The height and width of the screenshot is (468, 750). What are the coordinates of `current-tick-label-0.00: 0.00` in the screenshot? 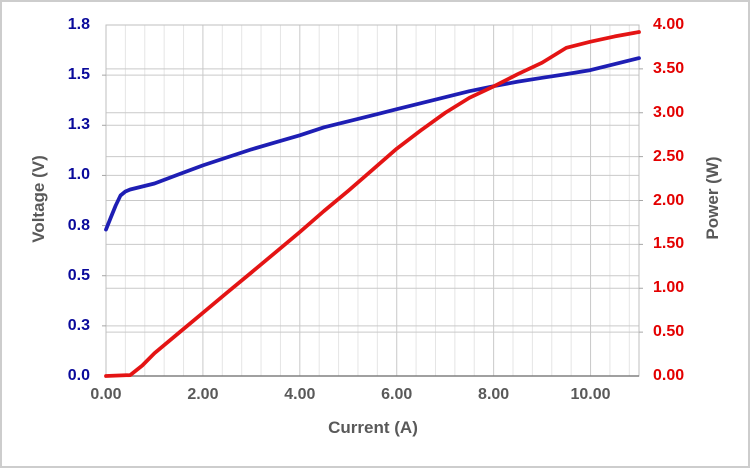 It's located at (106, 394).